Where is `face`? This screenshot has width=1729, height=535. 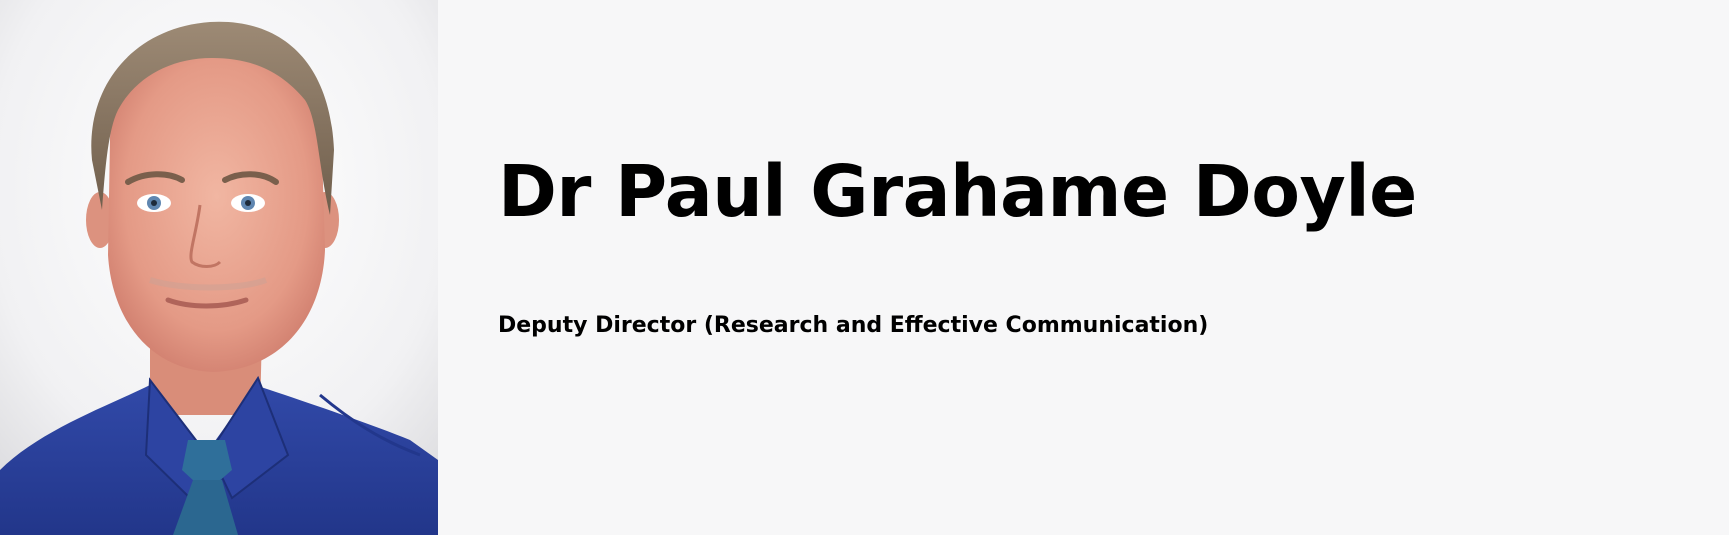
face is located at coordinates (216, 212).